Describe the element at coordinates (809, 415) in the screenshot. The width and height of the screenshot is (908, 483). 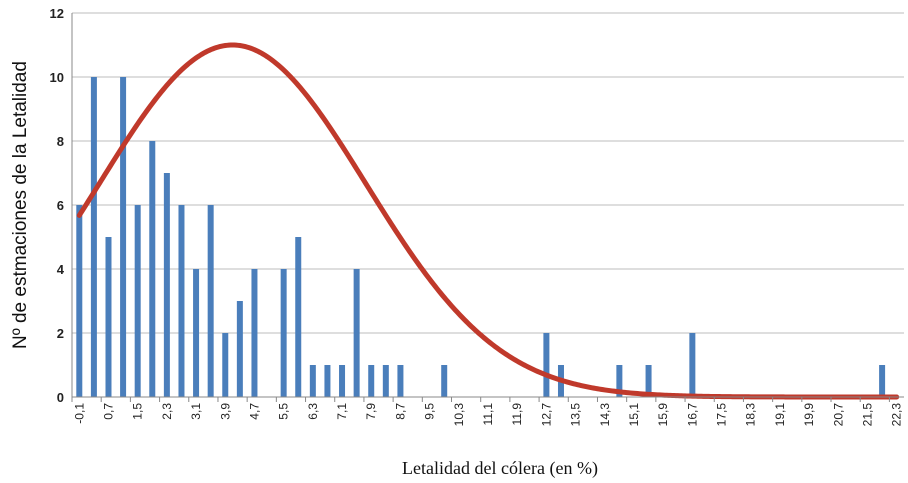
I see `x-tick-label: 19,9` at that location.